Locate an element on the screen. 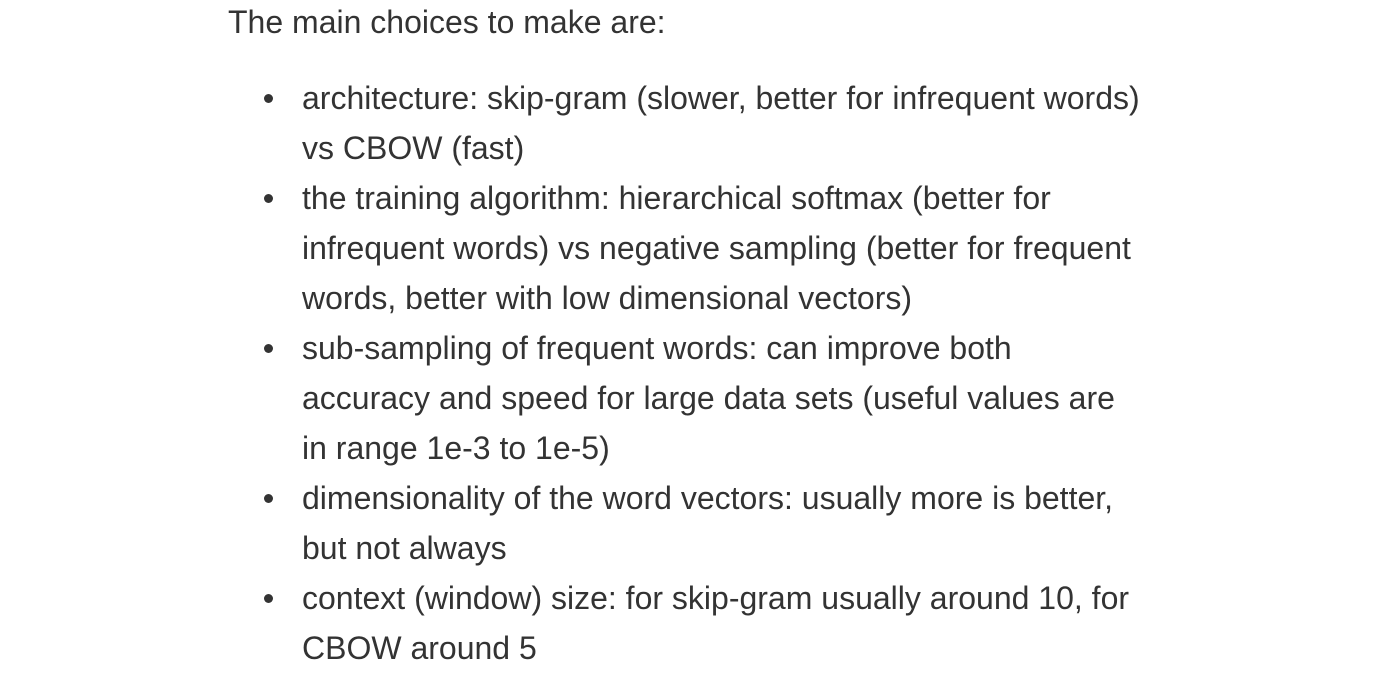  list-item-text-line: in range 1e-3 to 1e-5) is located at coordinates (456, 448).